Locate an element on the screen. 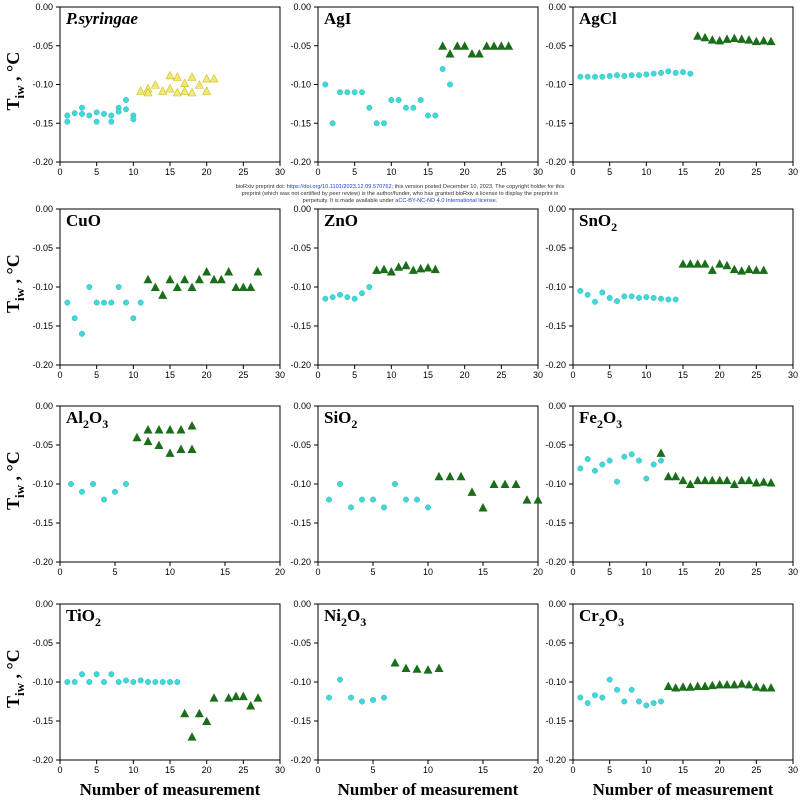 The width and height of the screenshot is (800, 800). plot-frame is located at coordinates (683, 287).